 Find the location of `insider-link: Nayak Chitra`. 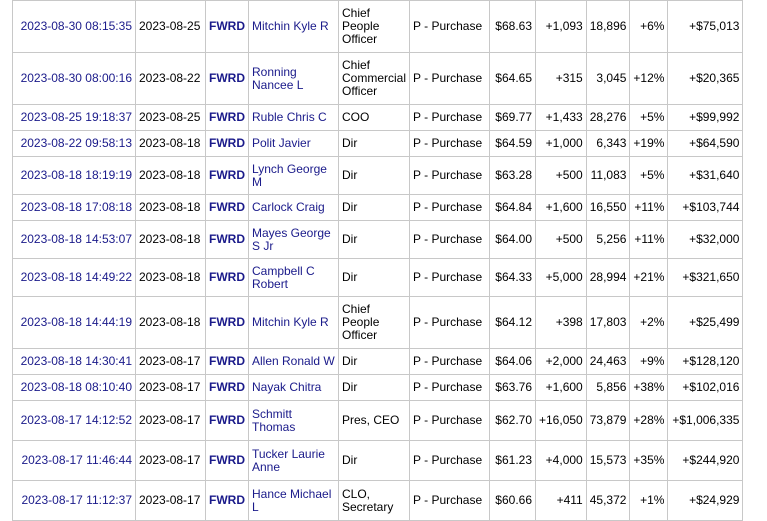

insider-link: Nayak Chitra is located at coordinates (287, 387).